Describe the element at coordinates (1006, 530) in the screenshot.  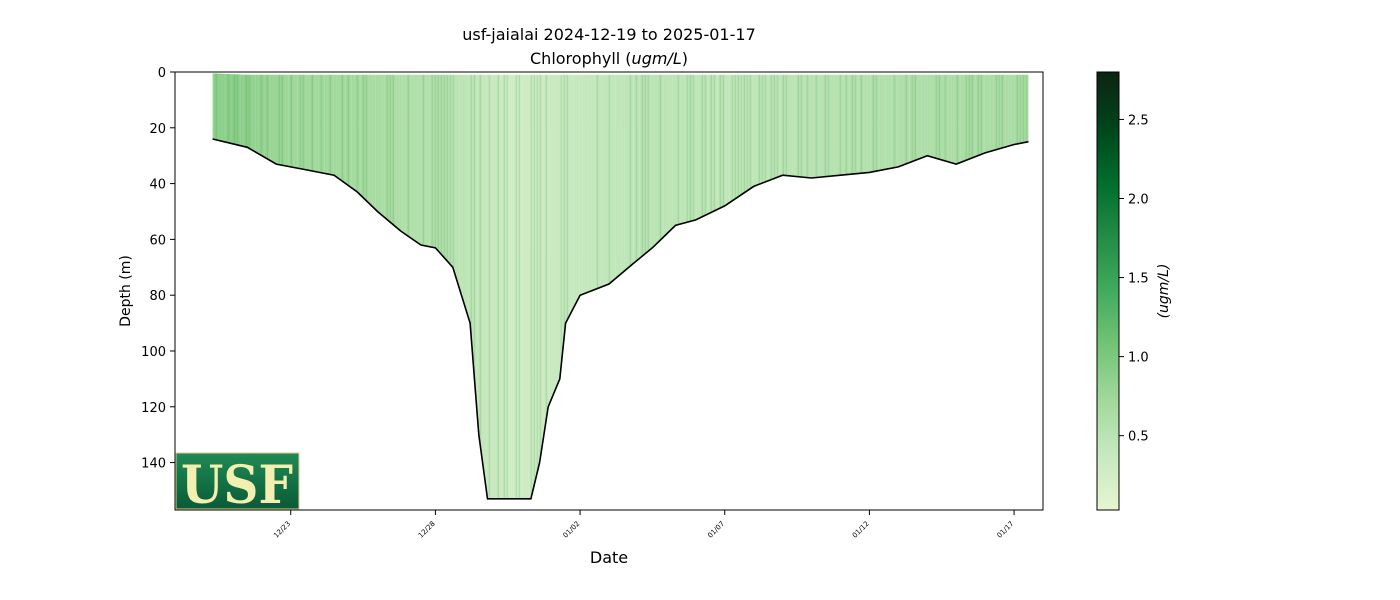
I see `x-tick-label: 01/17` at that location.